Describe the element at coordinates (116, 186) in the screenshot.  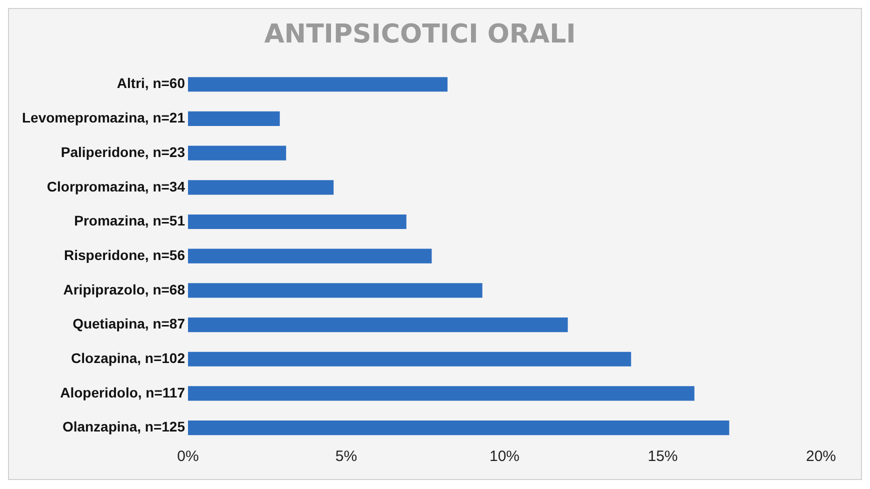
I see `y-tick-label: Clorpromazina, n=34` at that location.